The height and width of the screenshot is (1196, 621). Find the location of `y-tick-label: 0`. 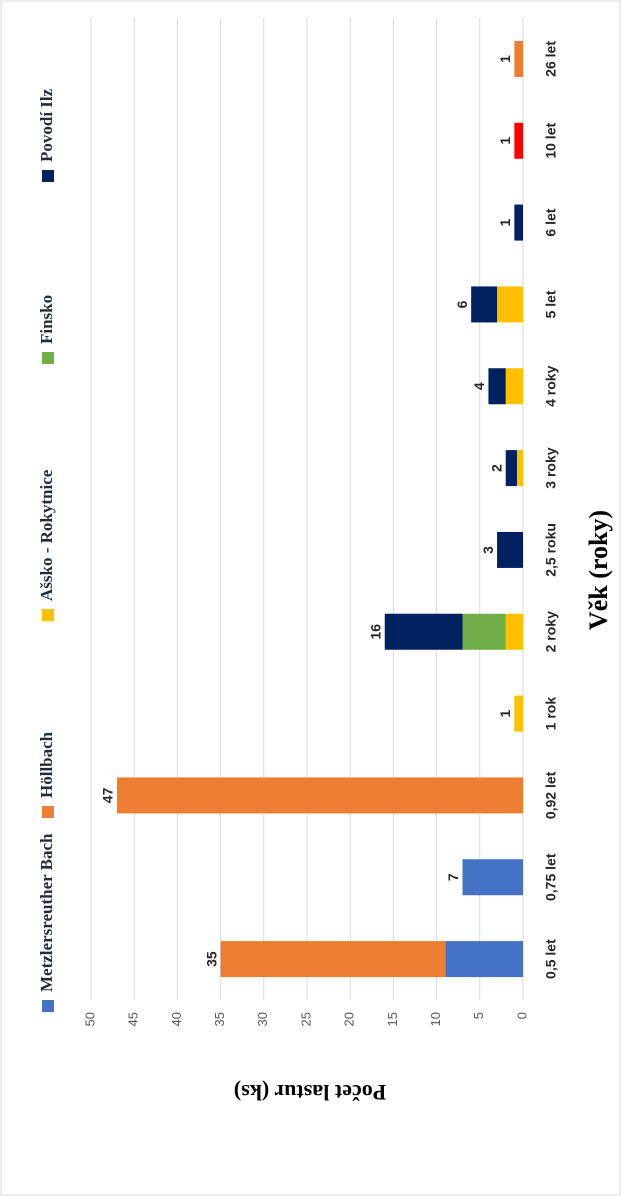

y-tick-label: 0 is located at coordinates (521, 1015).